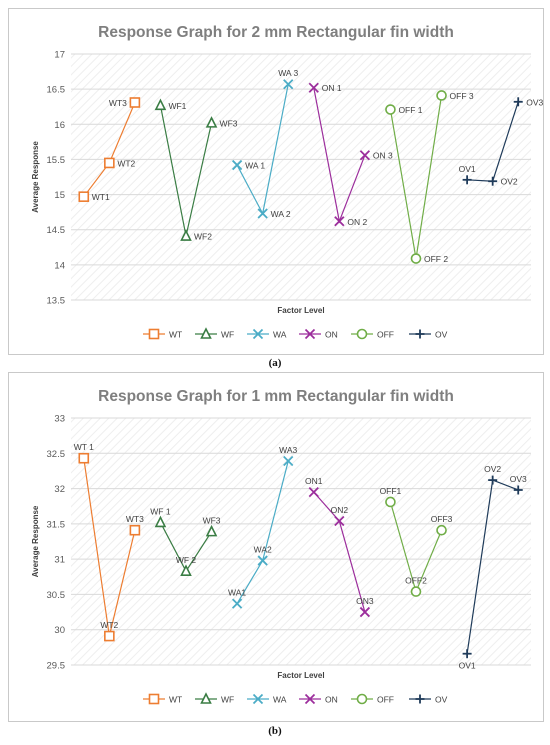 The width and height of the screenshot is (550, 745). I want to click on data-label: WA 2, so click(281, 214).